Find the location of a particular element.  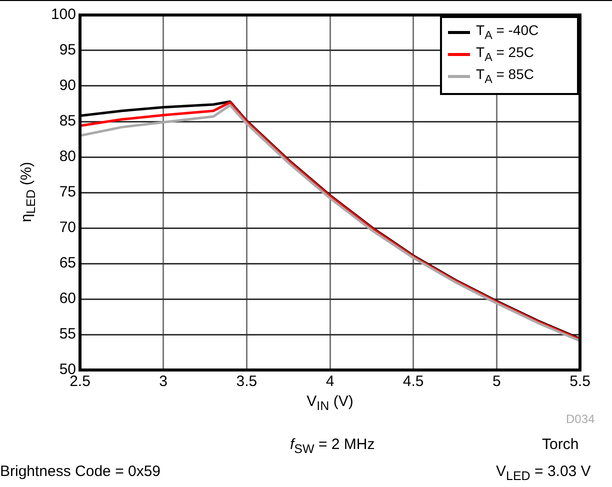

y-tick-label: 95 is located at coordinates (67, 50).